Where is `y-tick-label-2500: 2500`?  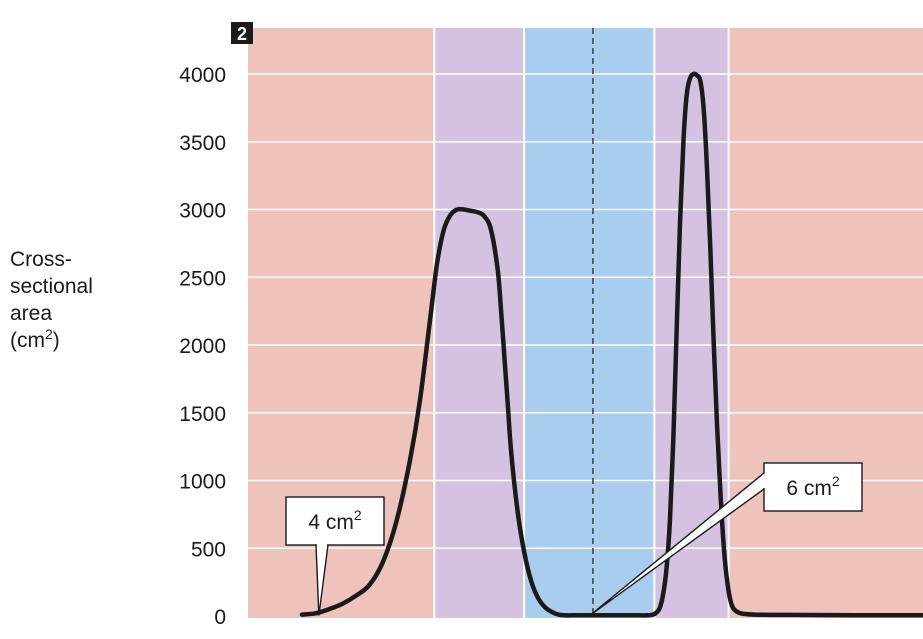
y-tick-label-2500: 2500 is located at coordinates (202, 278).